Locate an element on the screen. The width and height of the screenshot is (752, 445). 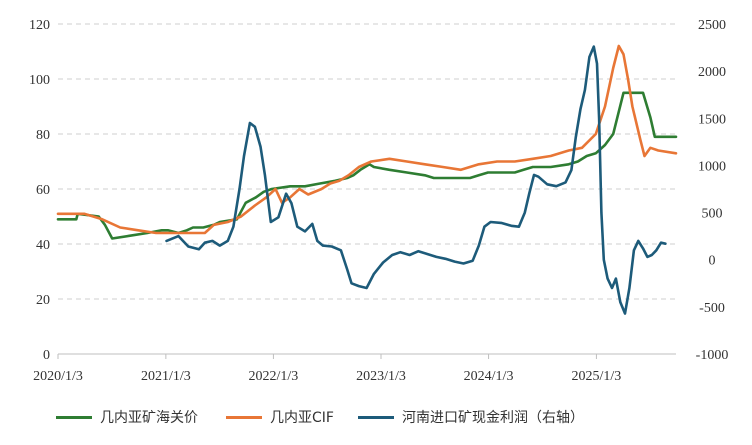
right-tick-label: 500 is located at coordinates (712, 214).